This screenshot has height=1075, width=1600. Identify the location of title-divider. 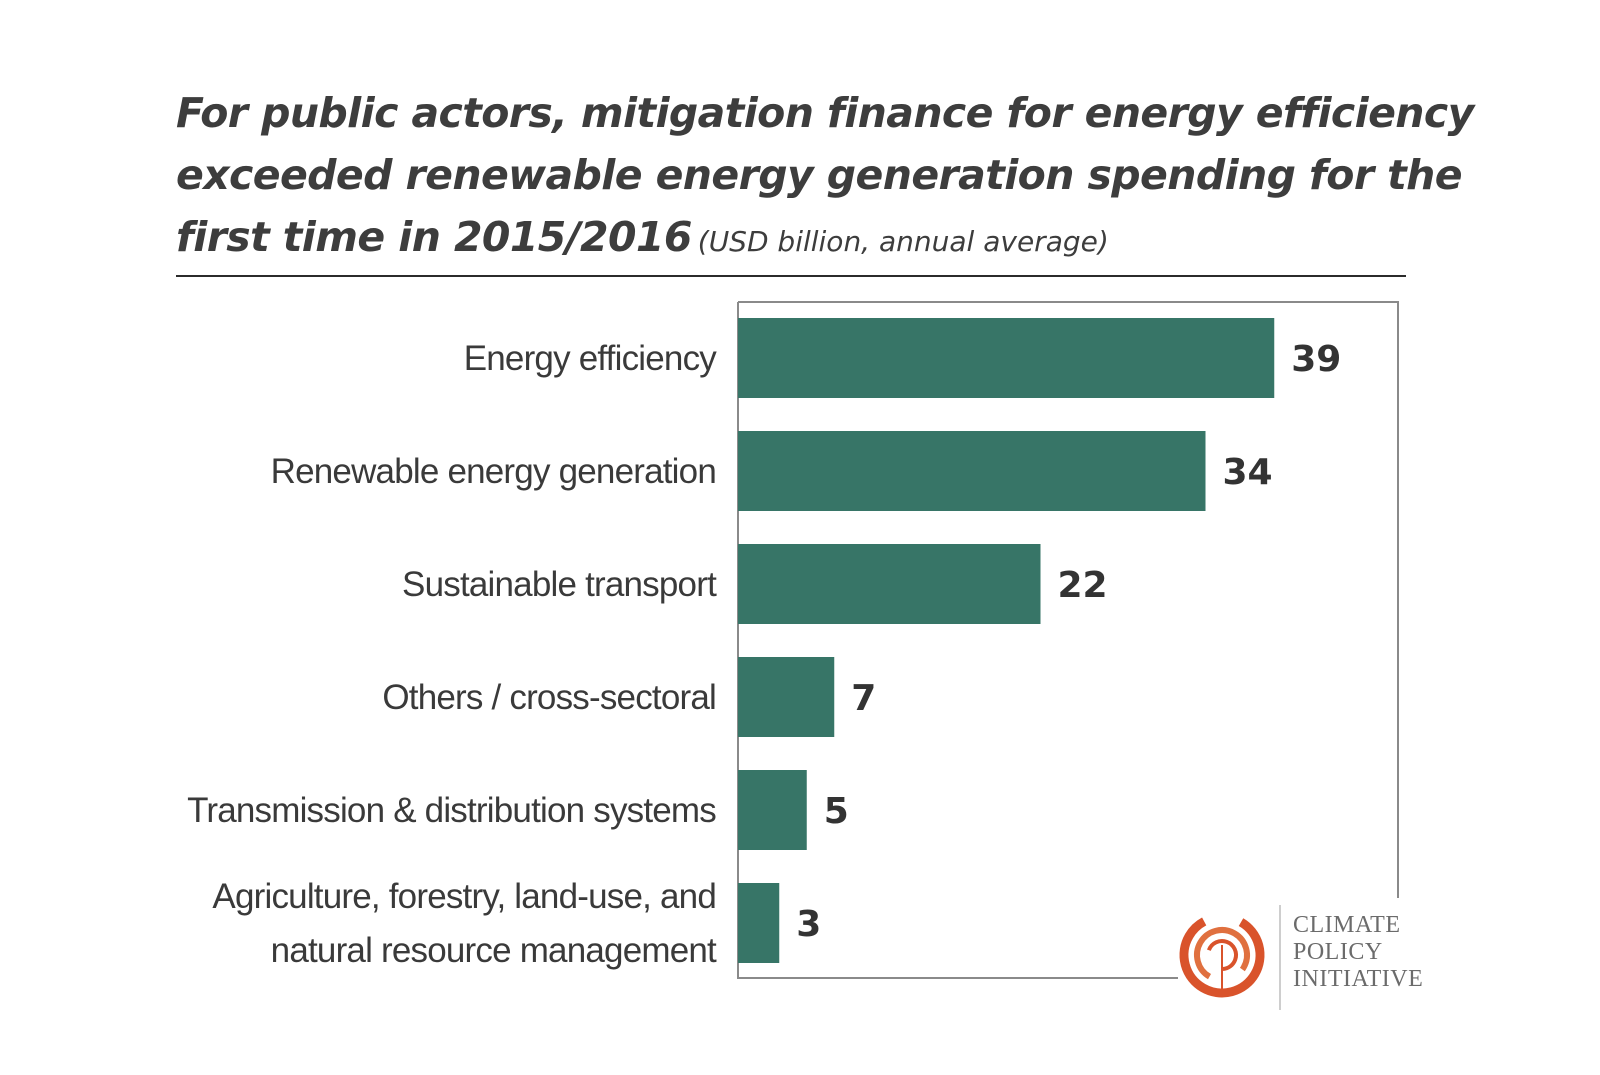
(791, 276).